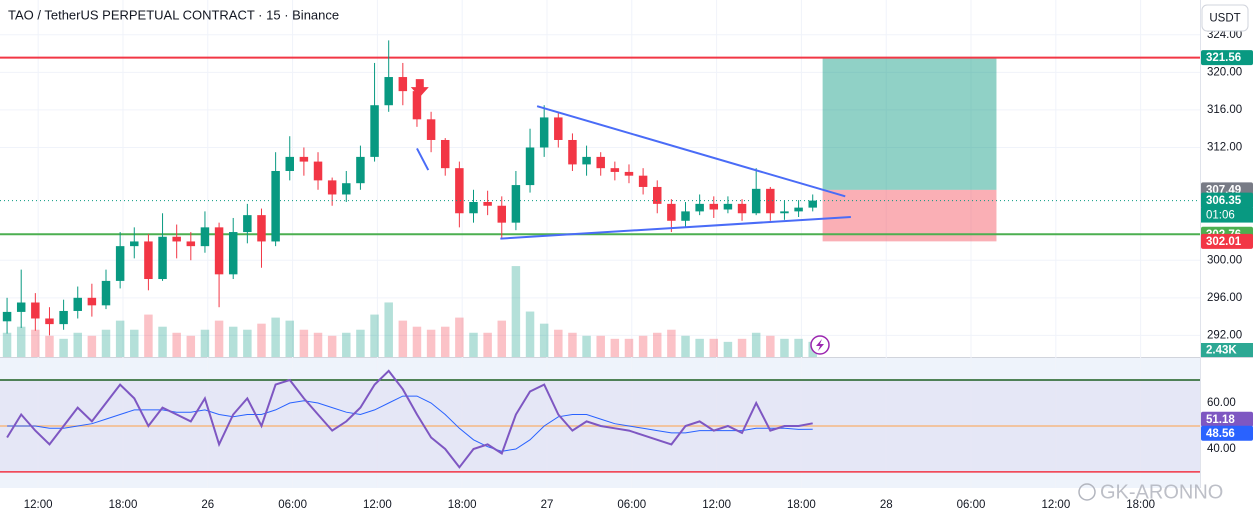 The height and width of the screenshot is (519, 1253). What do you see at coordinates (1224, 148) in the screenshot?
I see `y-tick-label: 312.00` at bounding box center [1224, 148].